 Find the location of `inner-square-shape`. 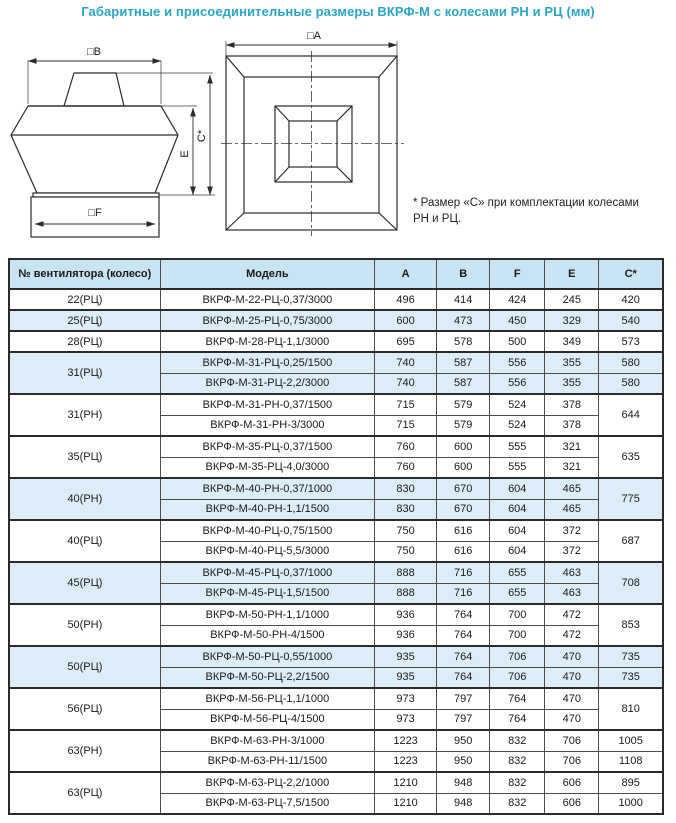

inner-square-shape is located at coordinates (311, 145).